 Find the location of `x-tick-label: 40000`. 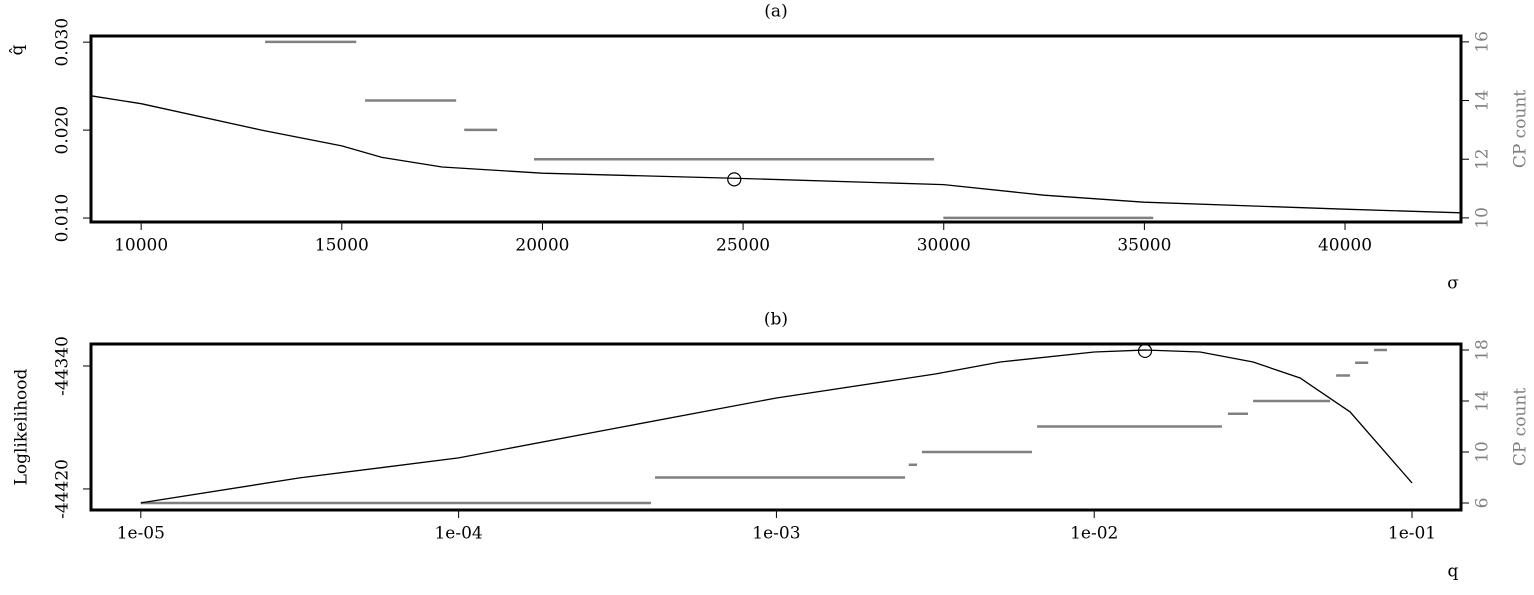

x-tick-label: 40000 is located at coordinates (1345, 246).